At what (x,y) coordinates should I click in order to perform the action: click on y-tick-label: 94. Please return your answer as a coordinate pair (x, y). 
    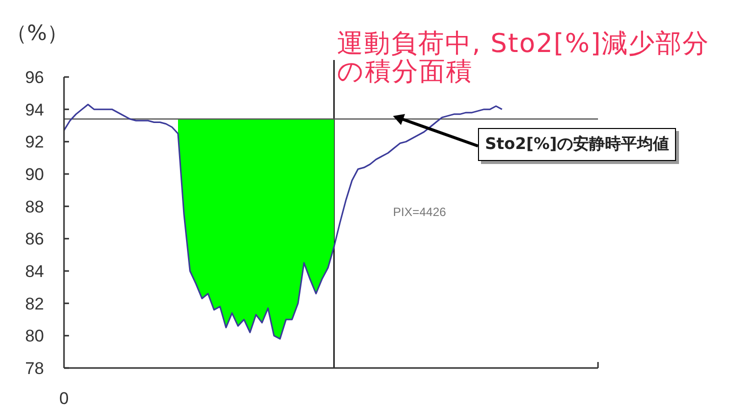
    Looking at the image, I should click on (34, 110).